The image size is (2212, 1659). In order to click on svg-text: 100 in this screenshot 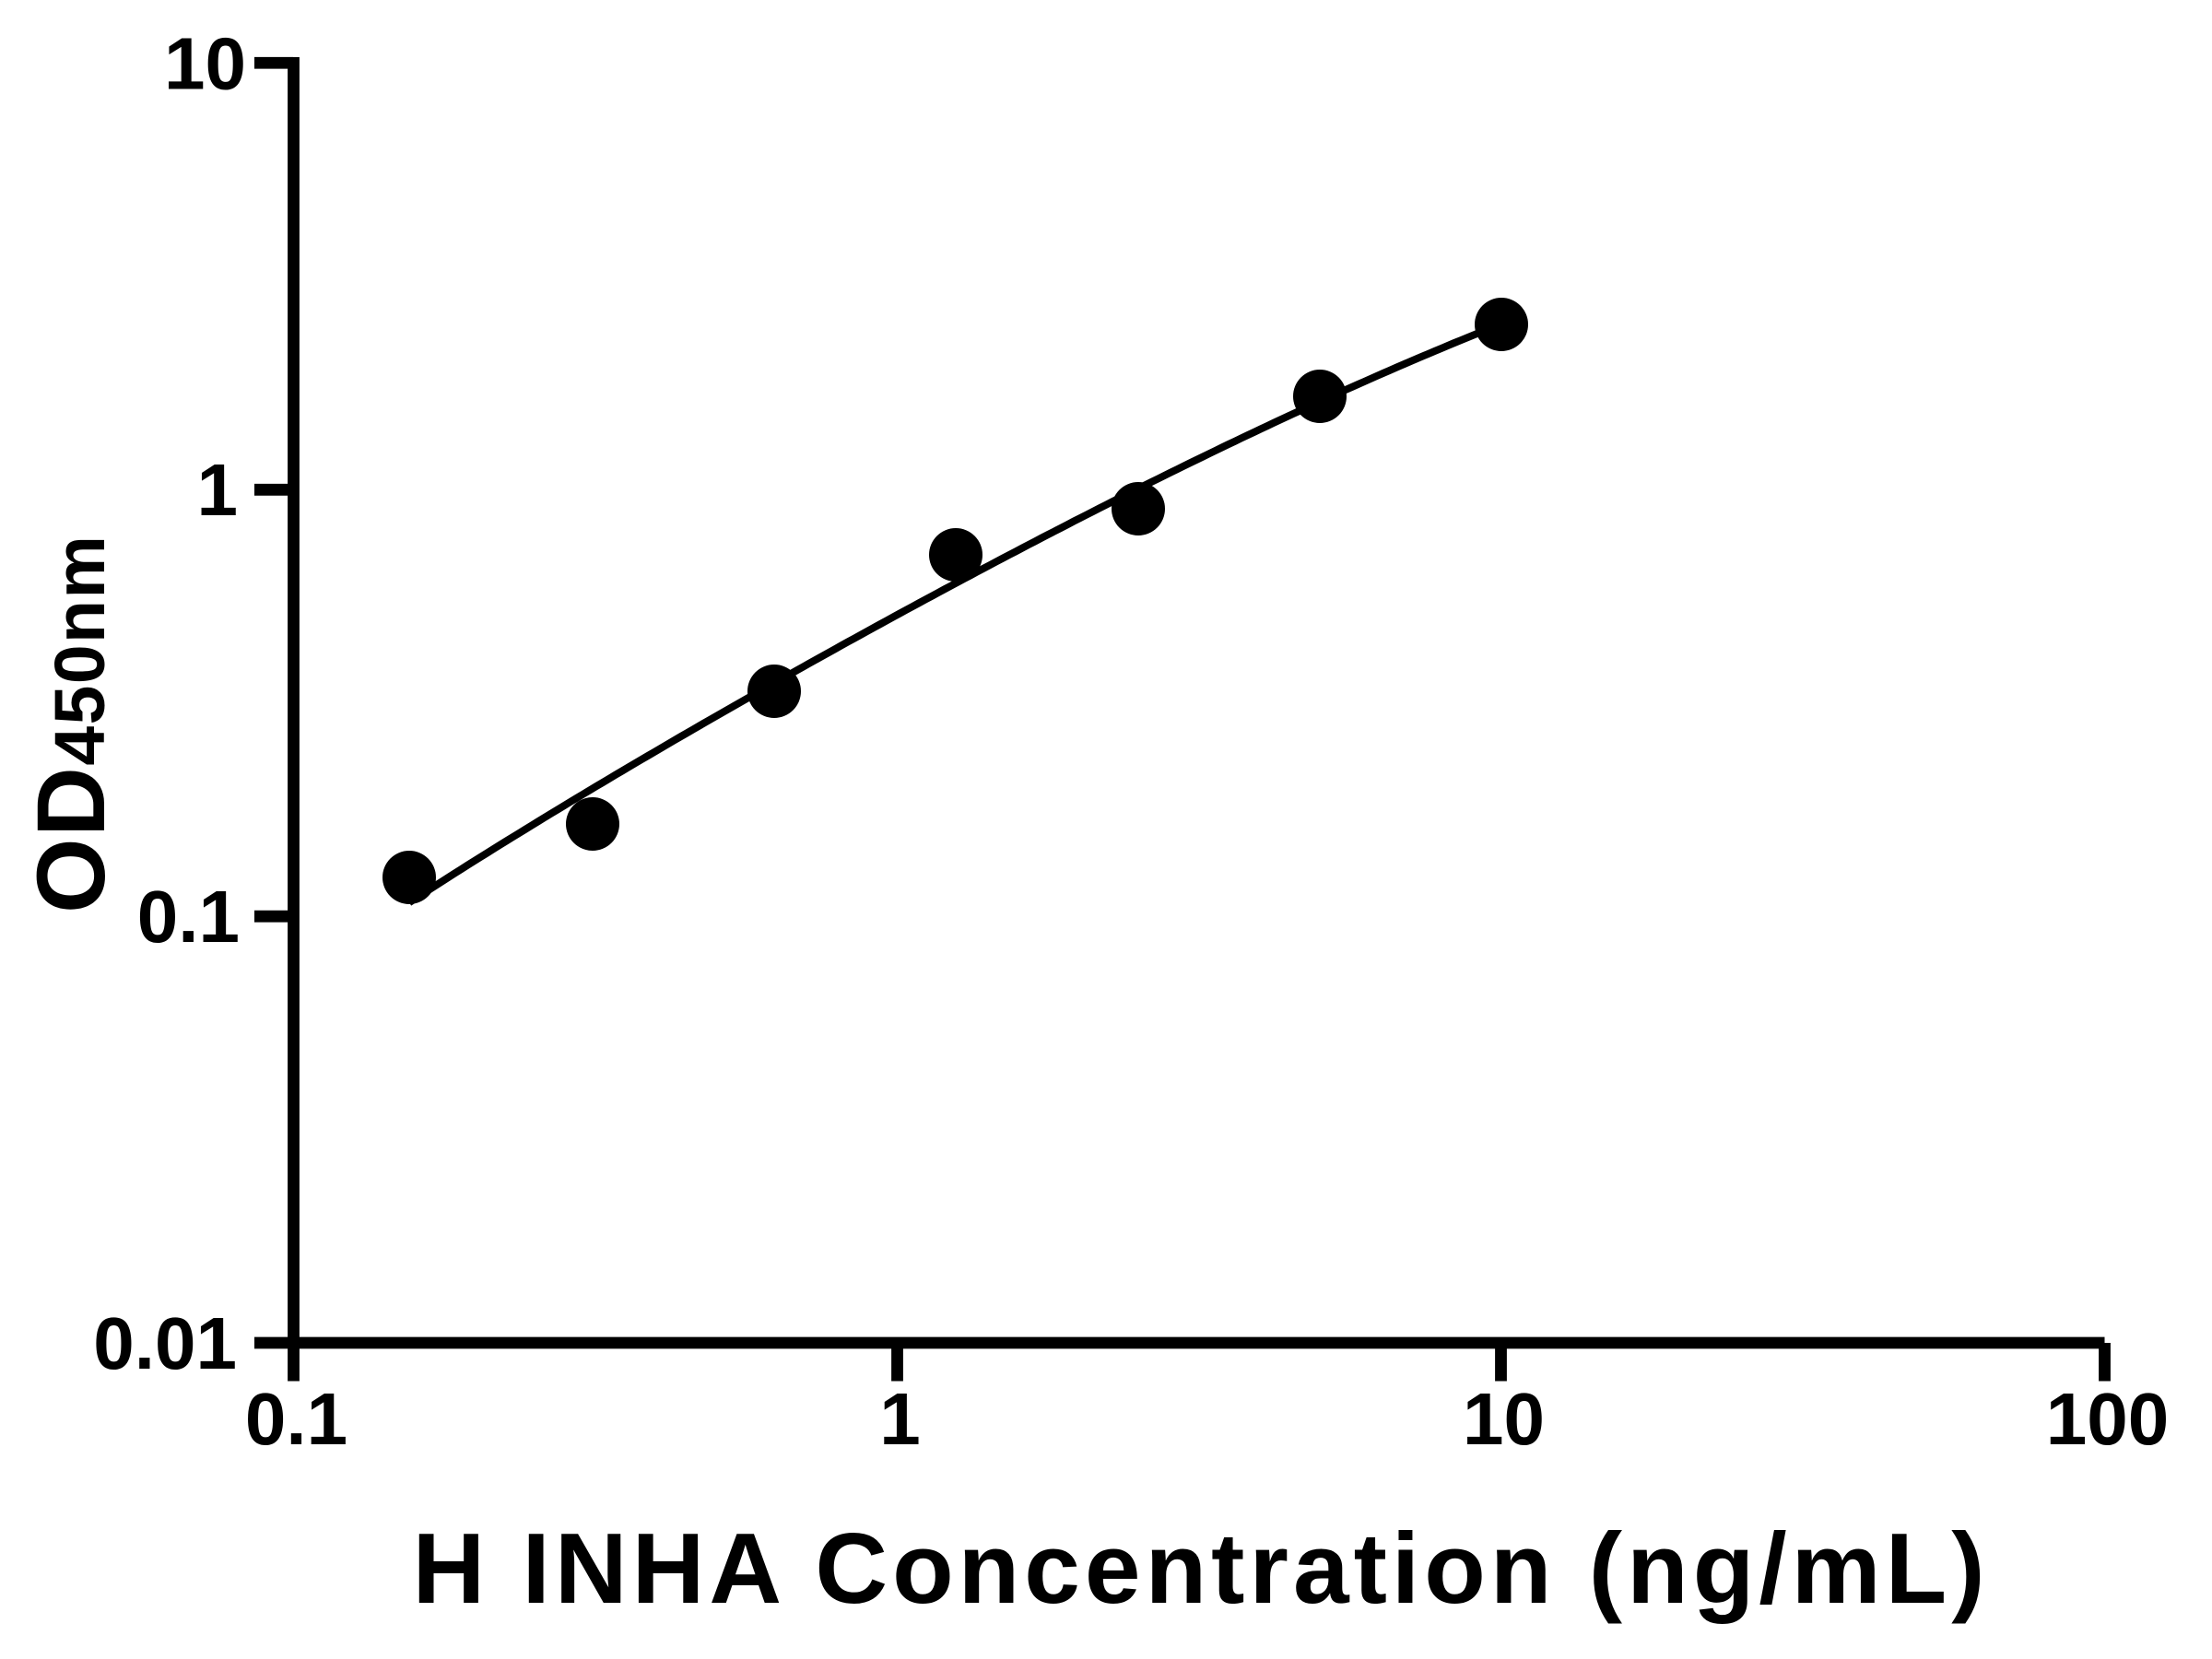, I will do `click(2107, 1419)`.